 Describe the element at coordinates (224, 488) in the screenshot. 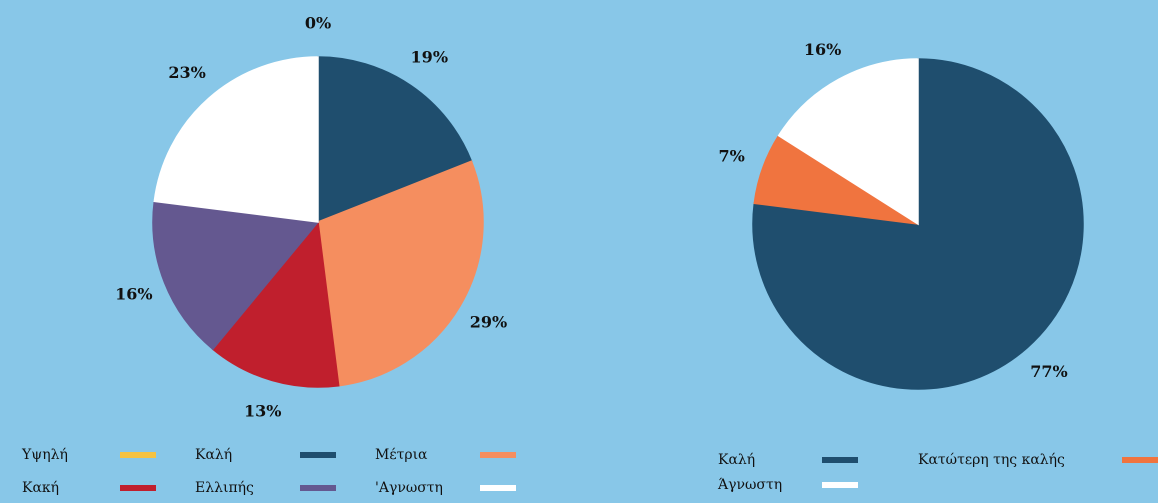

I see `legend-label: Ελλιπής` at that location.